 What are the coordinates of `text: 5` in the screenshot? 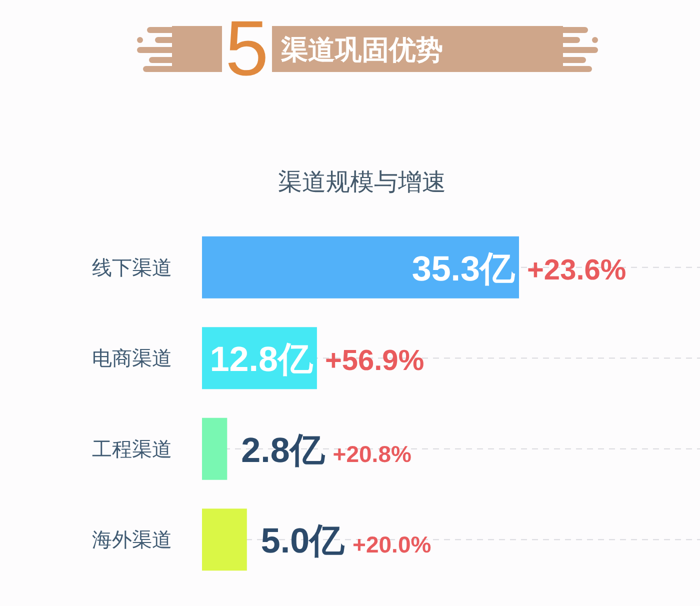 It's located at (247, 48).